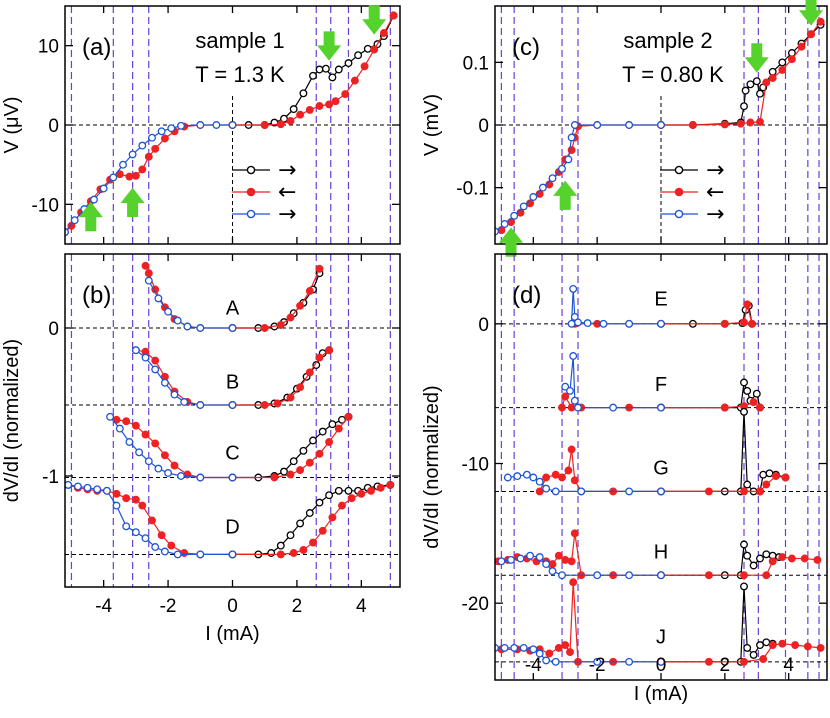 The width and height of the screenshot is (830, 718). Describe the element at coordinates (231, 124) in the screenshot. I see `series-group` at that location.